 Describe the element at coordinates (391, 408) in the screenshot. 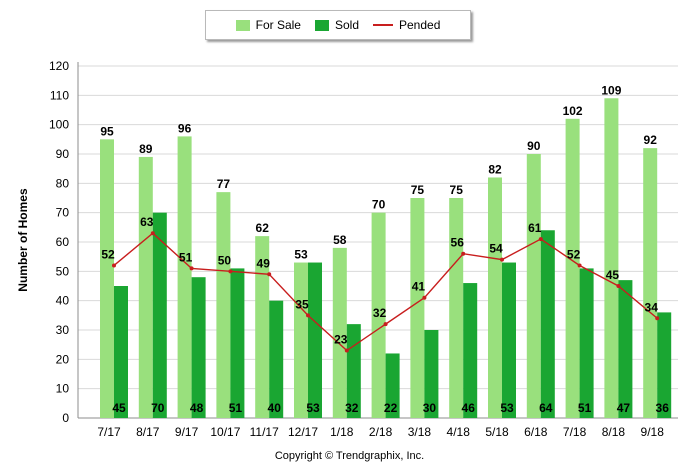

I see `data-label-sold: 22` at that location.